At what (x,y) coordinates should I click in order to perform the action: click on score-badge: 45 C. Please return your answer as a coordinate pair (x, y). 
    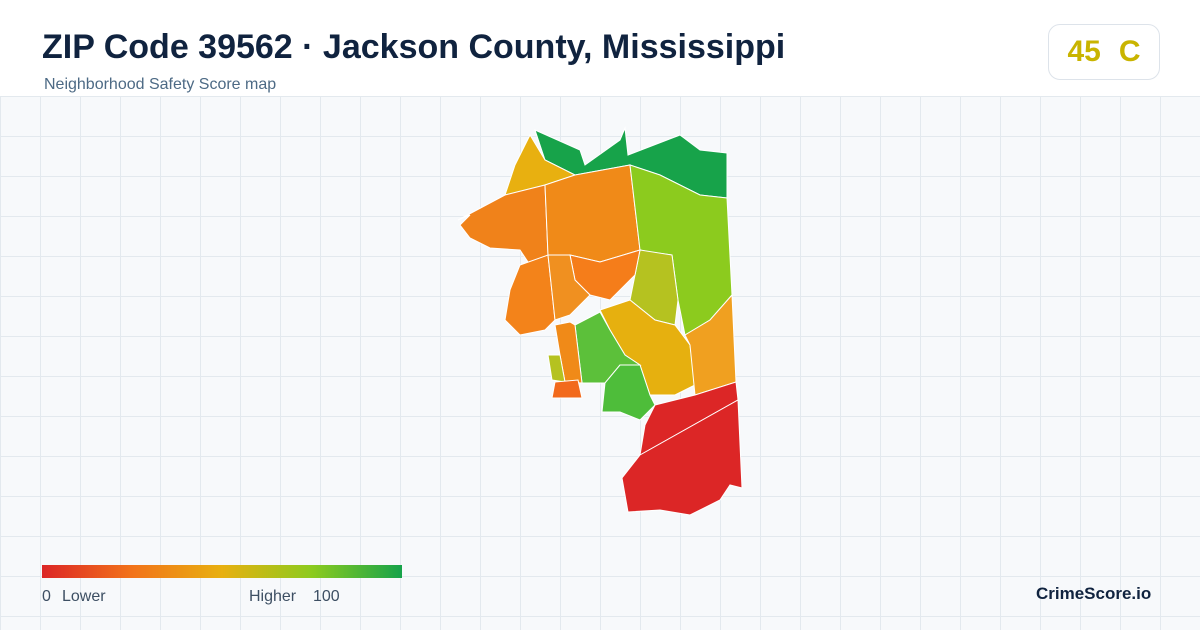
    Looking at the image, I should click on (1104, 52).